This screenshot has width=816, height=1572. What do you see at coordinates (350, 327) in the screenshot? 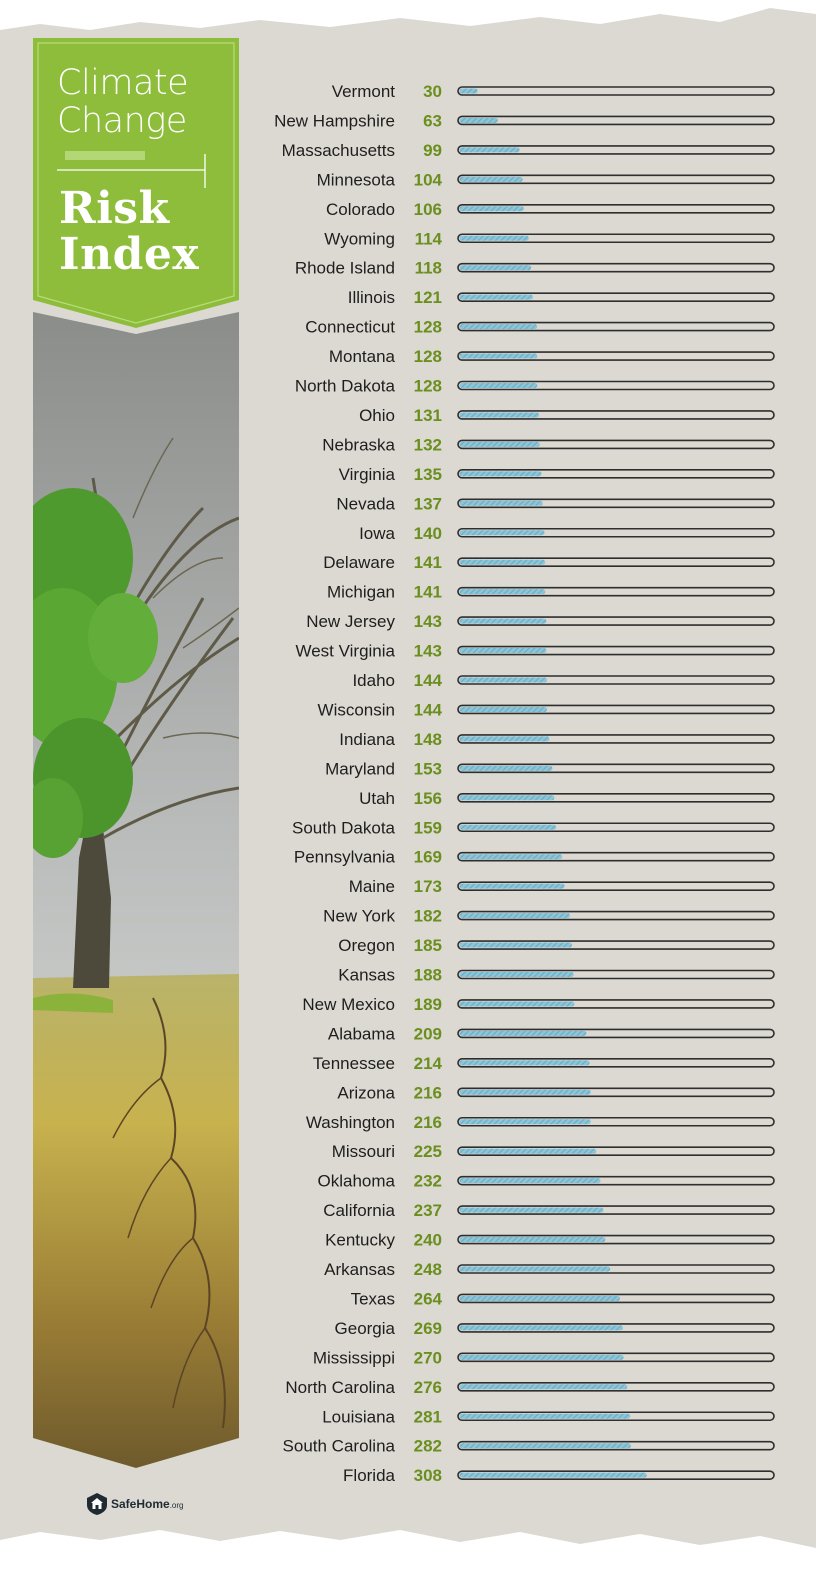
I see `category-label: Connecticut` at bounding box center [350, 327].